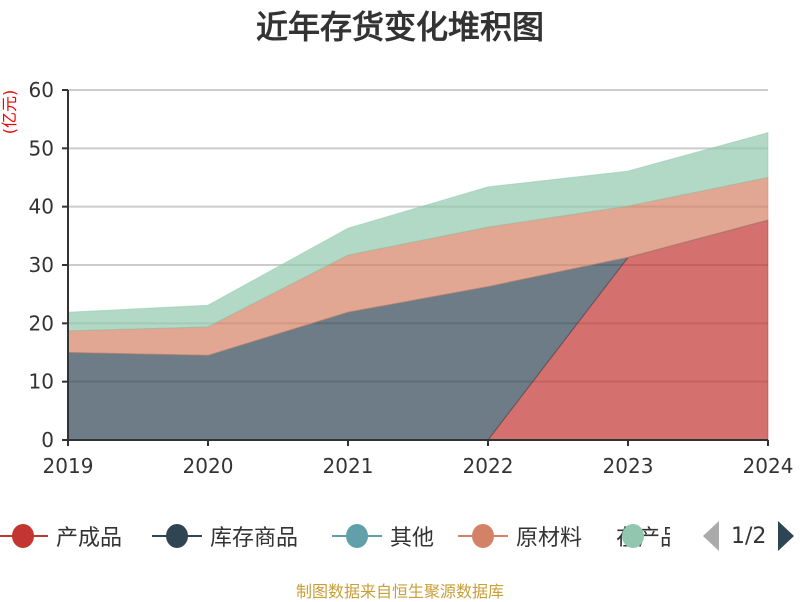 The height and width of the screenshot is (602, 800). What do you see at coordinates (208, 466) in the screenshot?
I see `x-tick-label: 2020` at bounding box center [208, 466].